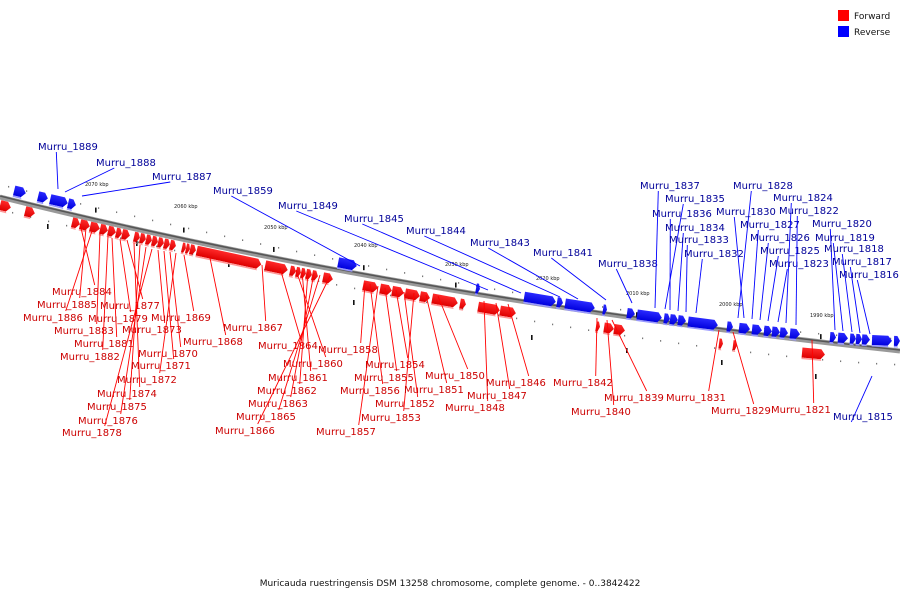  Describe the element at coordinates (253, 328) in the screenshot. I see `gene-label: Murru_1867` at that location.